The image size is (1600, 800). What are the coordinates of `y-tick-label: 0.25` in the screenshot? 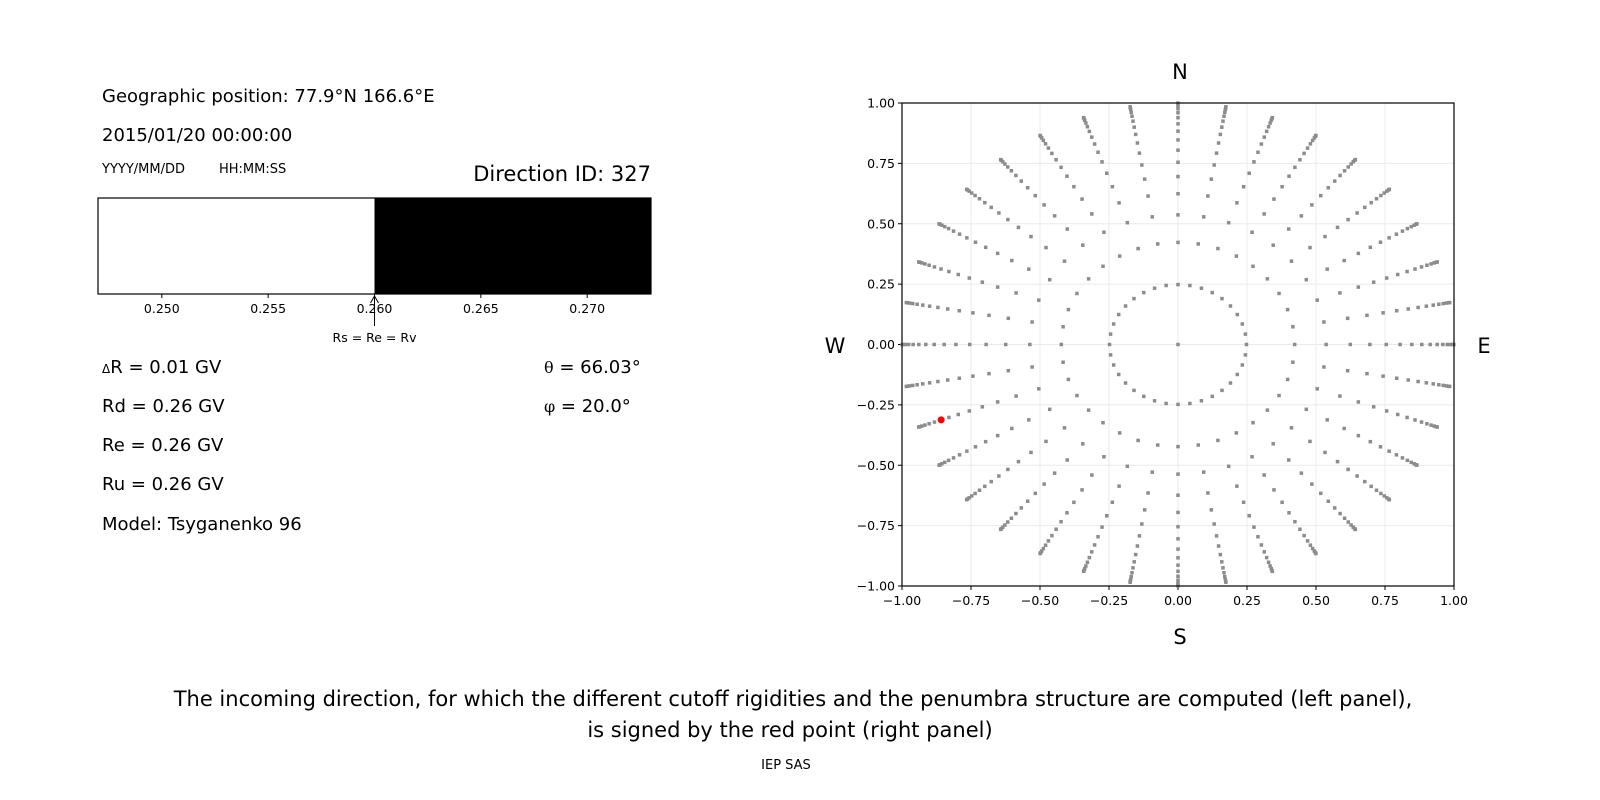 It's located at (881, 284).